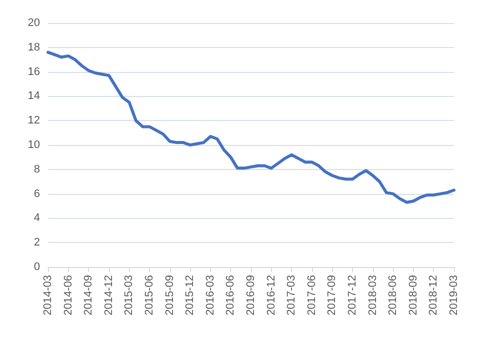 The height and width of the screenshot is (340, 492). What do you see at coordinates (68, 295) in the screenshot?
I see `x-tick-label: 2014-06` at bounding box center [68, 295].